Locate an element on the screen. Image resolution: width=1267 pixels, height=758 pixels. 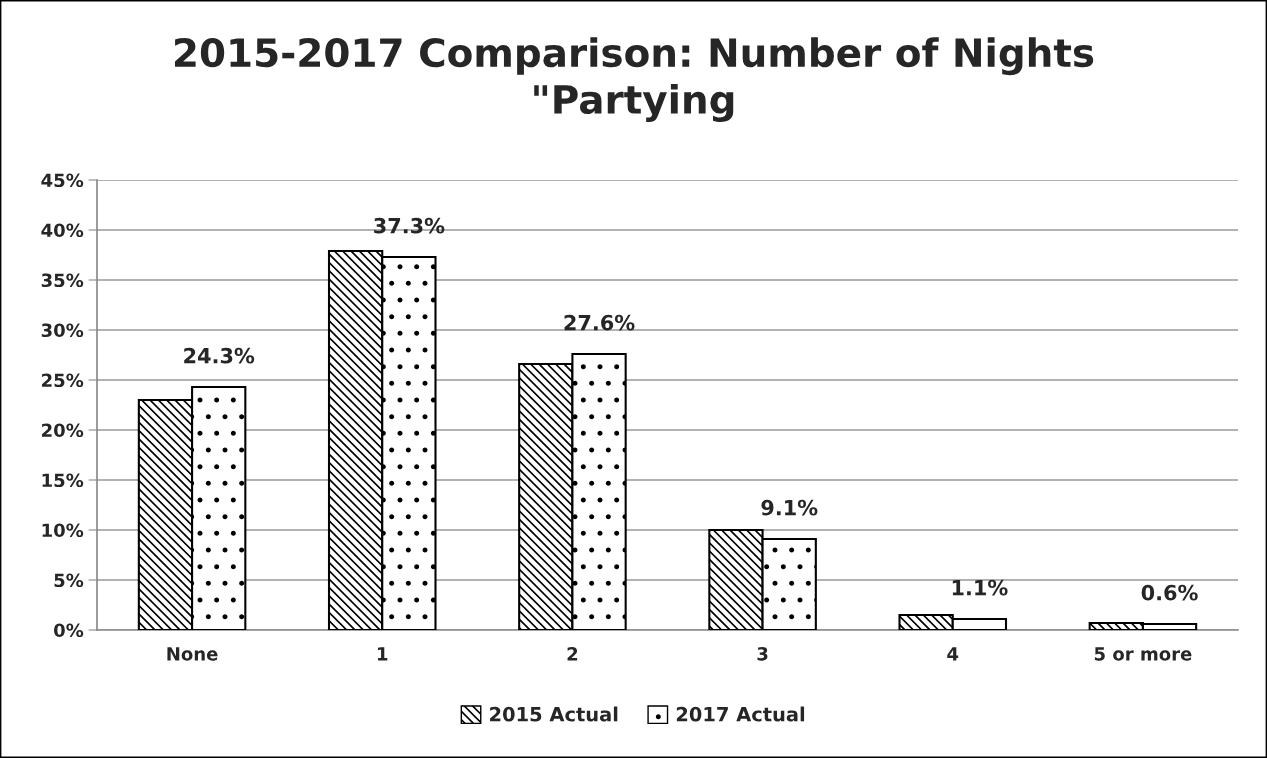
data-label: 1.1% is located at coordinates (980, 587).